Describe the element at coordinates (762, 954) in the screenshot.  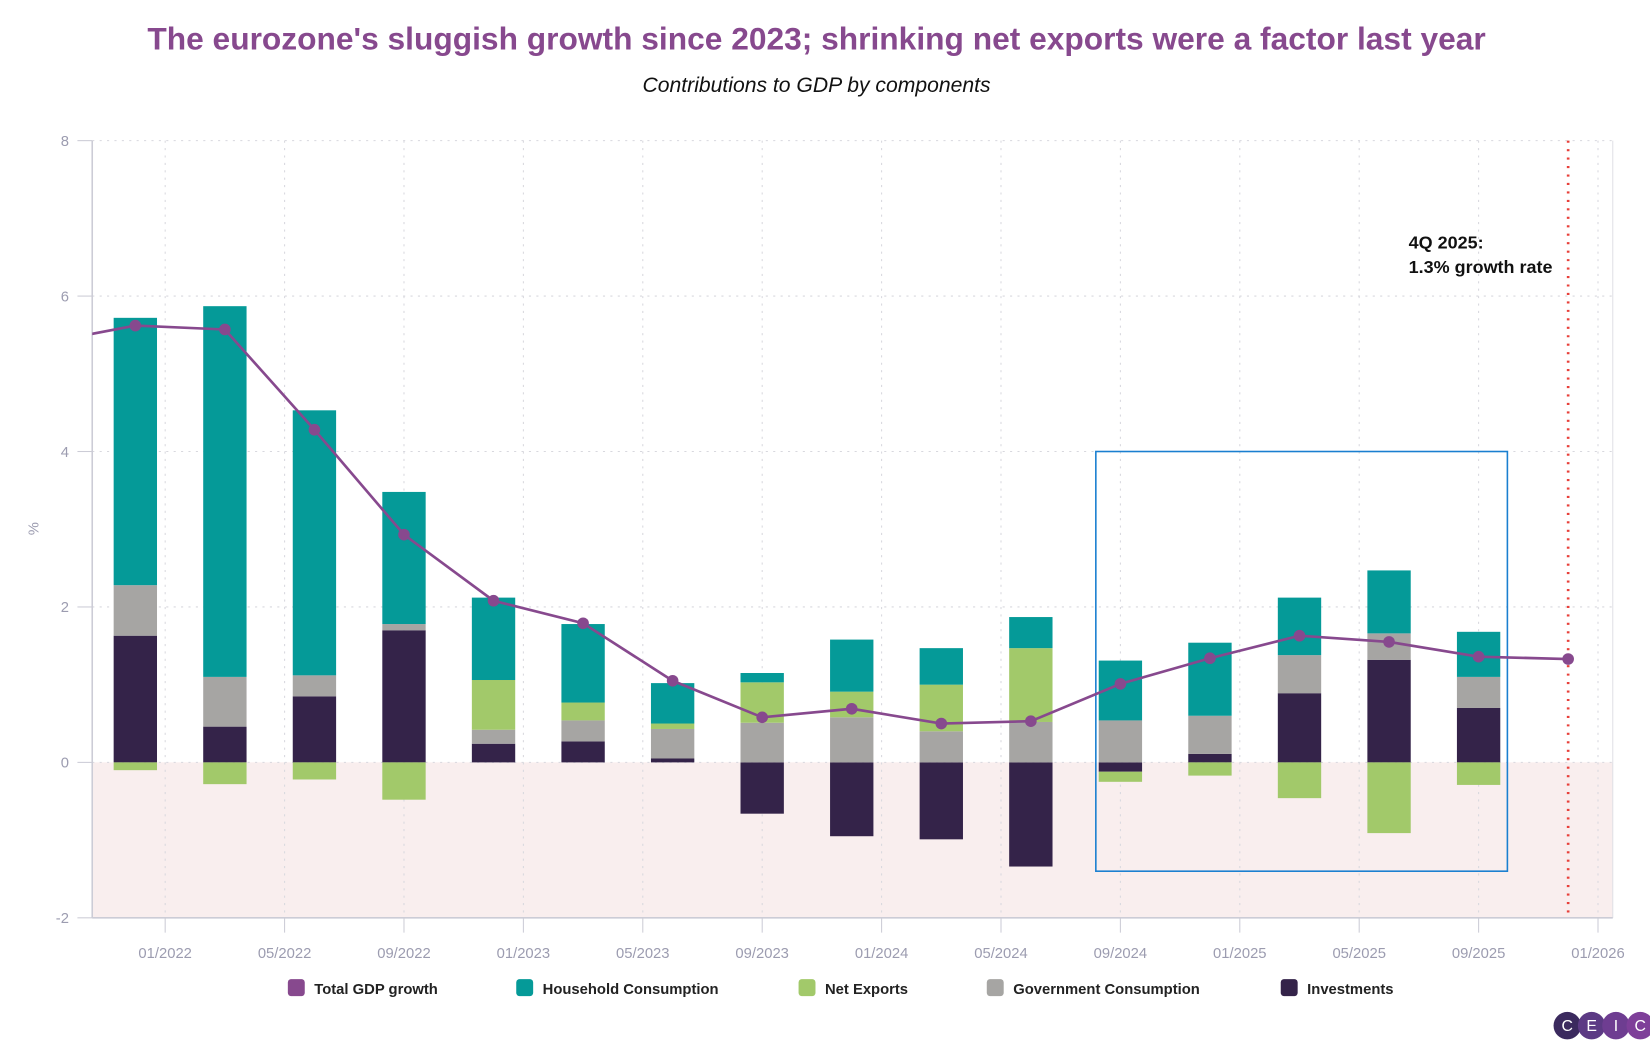
I see `x-tick-label: 09/2023` at that location.